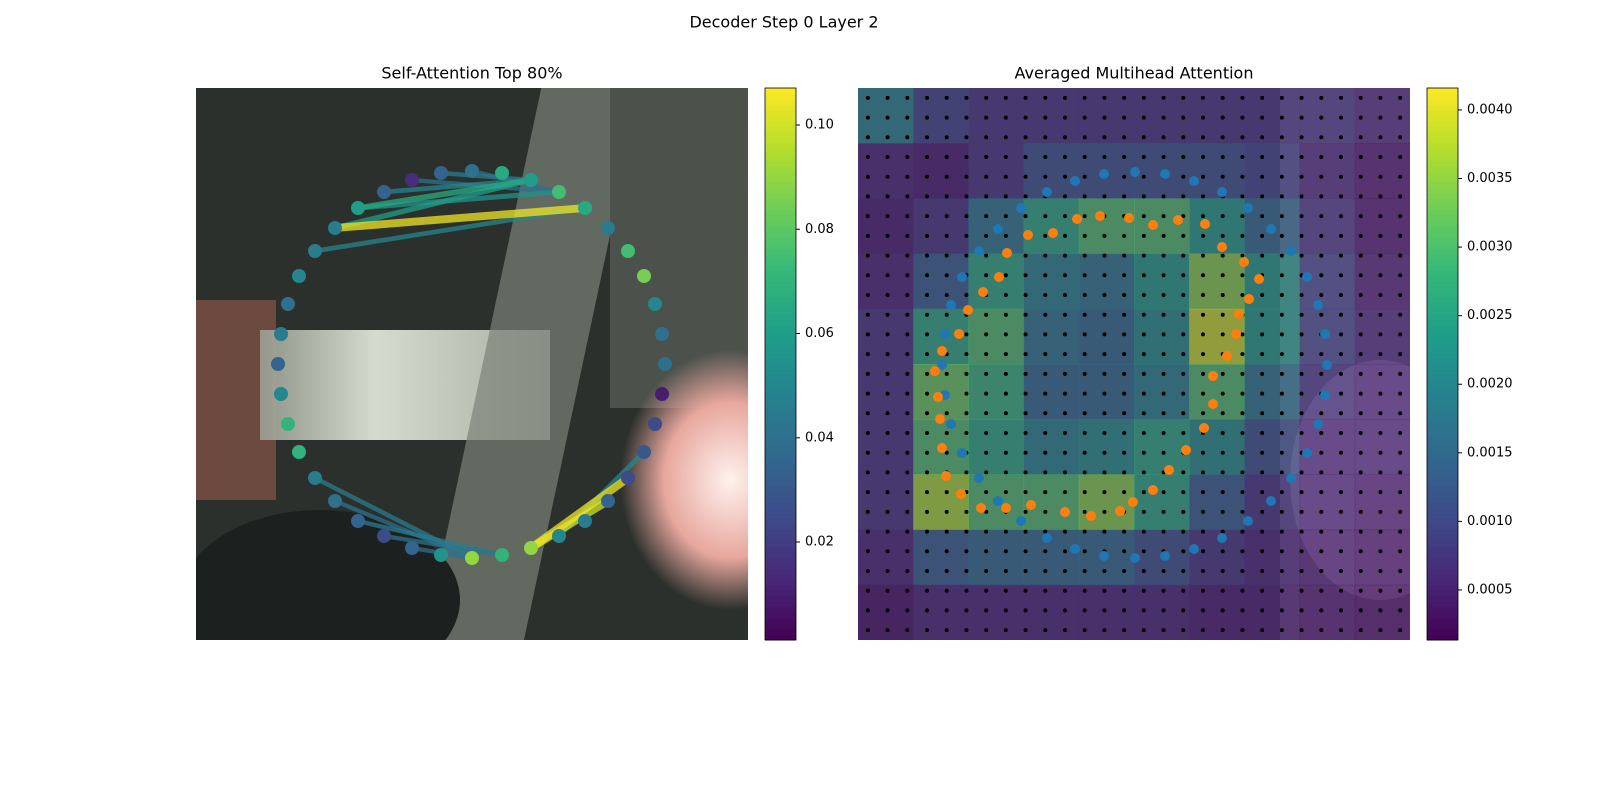 The image size is (1600, 800). I want to click on attention-edge, so click(393, 518).